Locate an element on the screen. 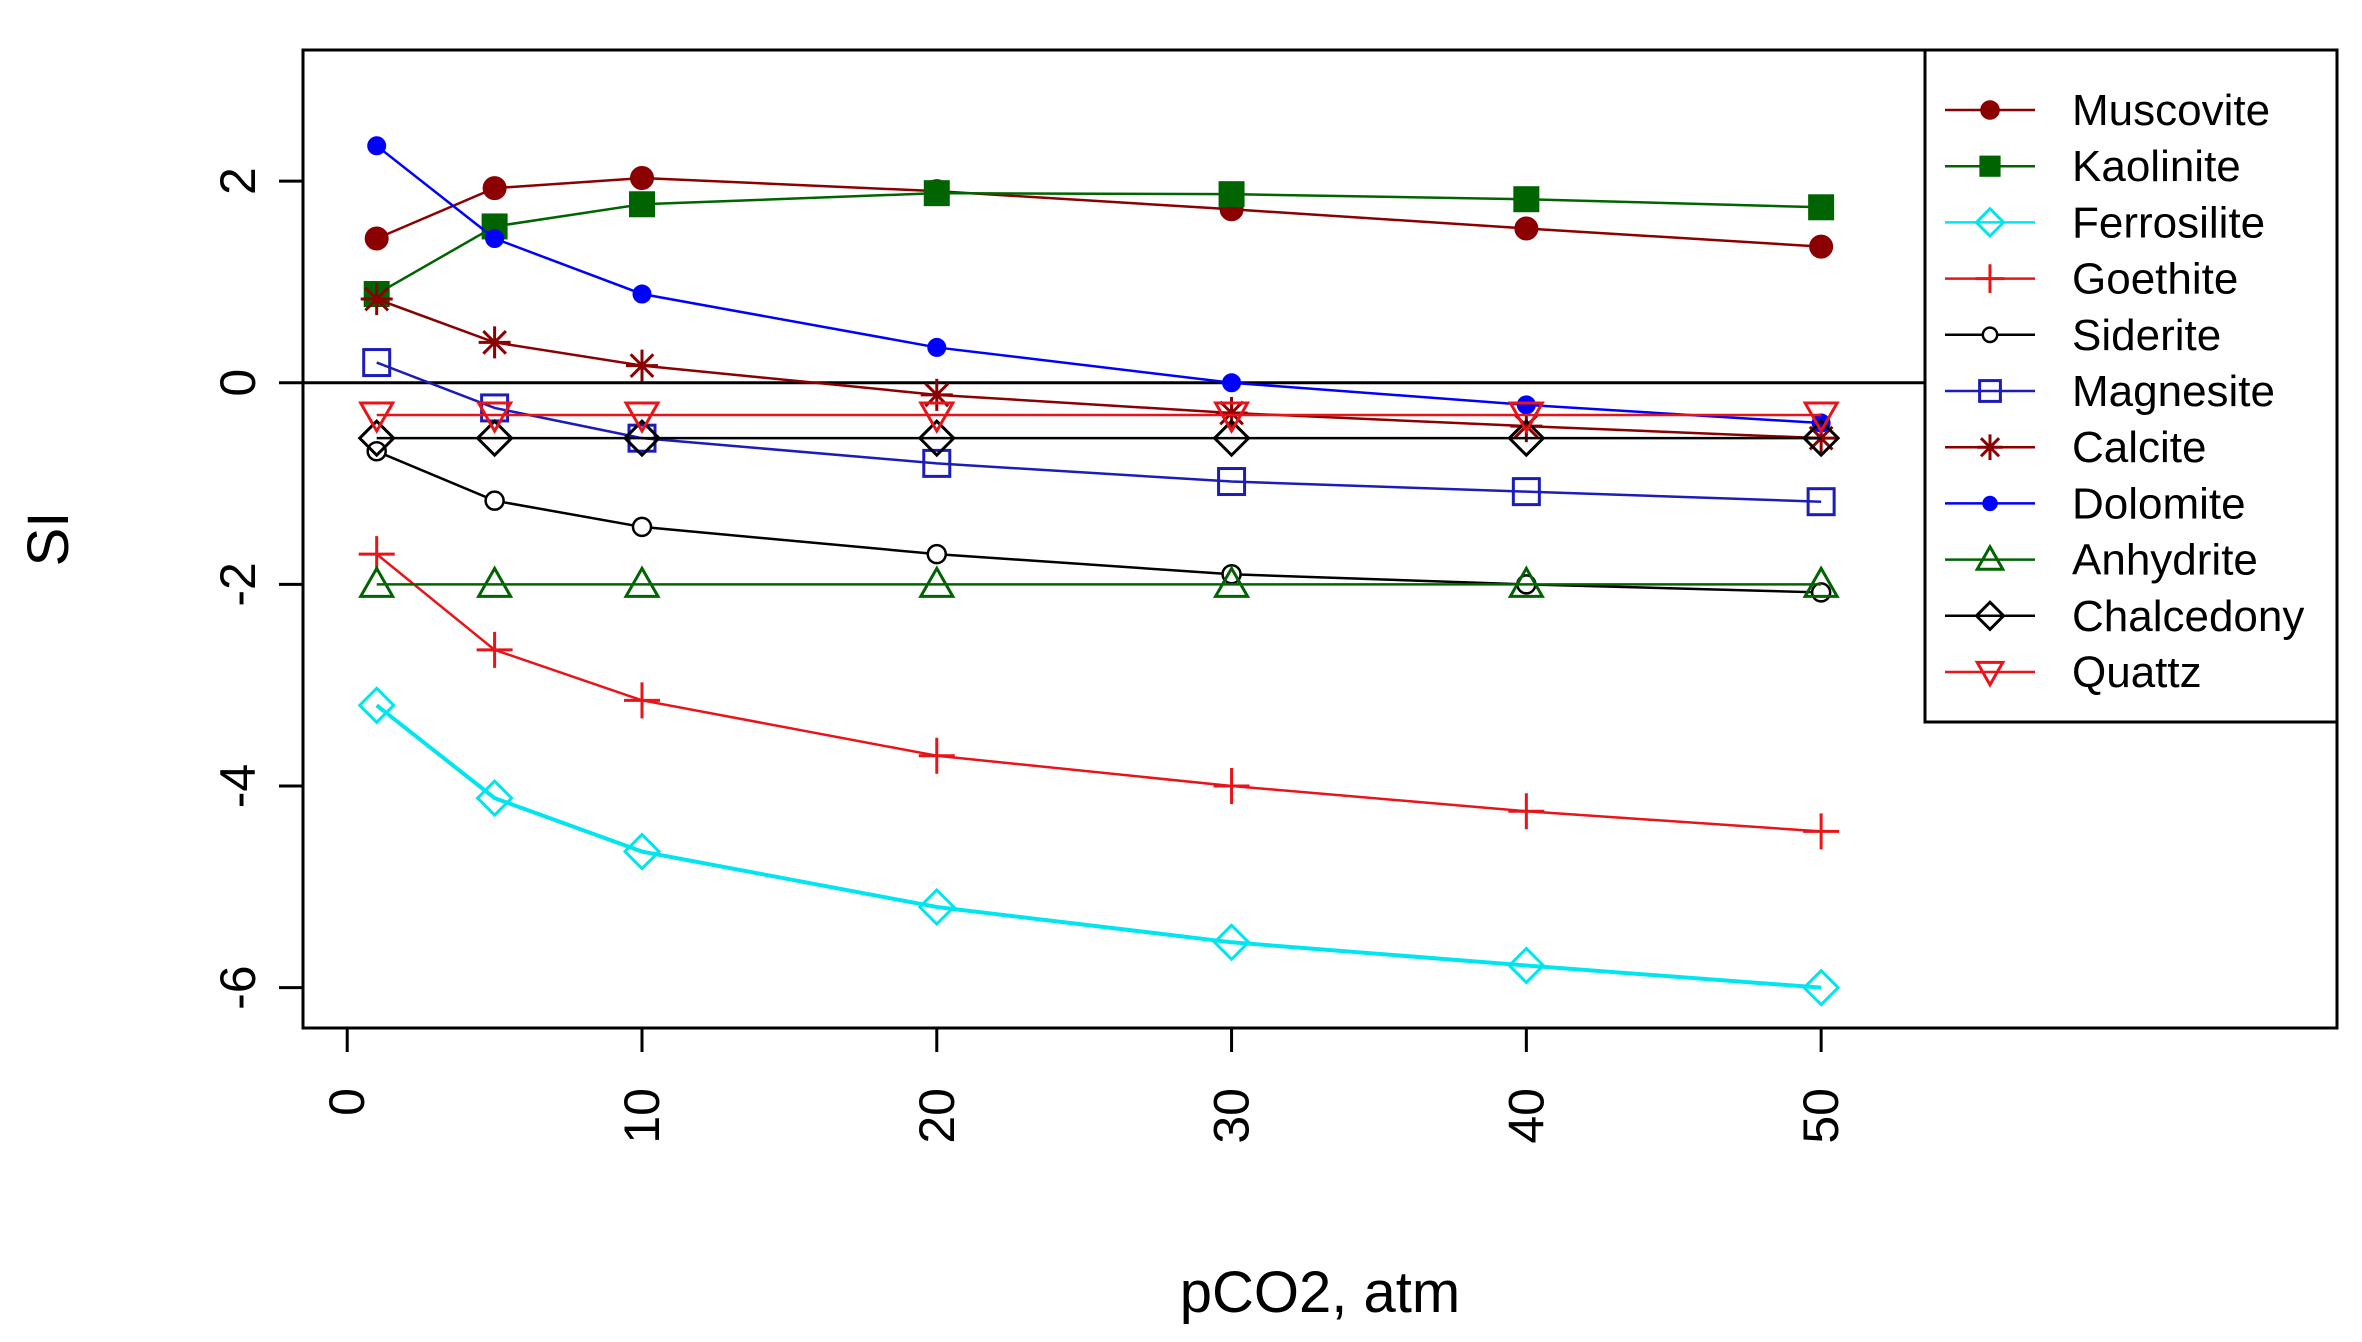  legend-label: Calcite is located at coordinates (2139, 447).